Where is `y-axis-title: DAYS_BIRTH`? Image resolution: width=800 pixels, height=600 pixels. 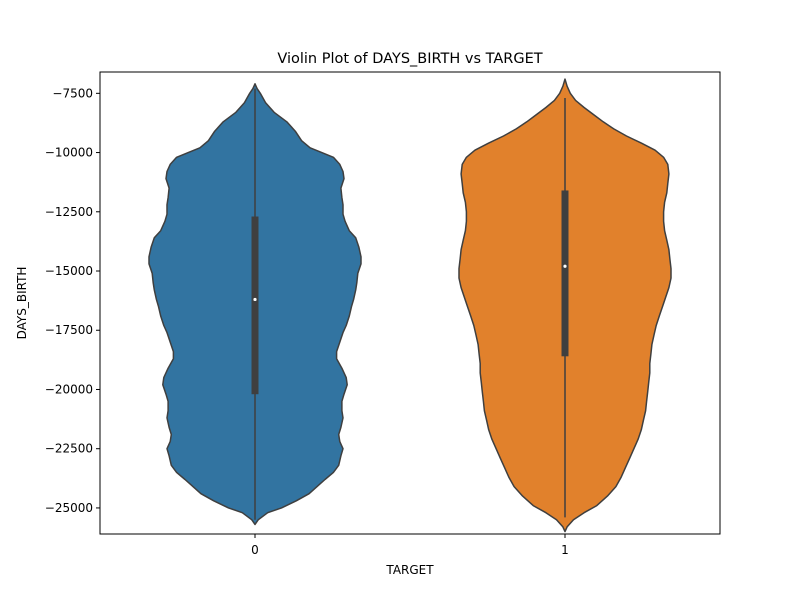
y-axis-title: DAYS_BIRTH is located at coordinates (22, 303).